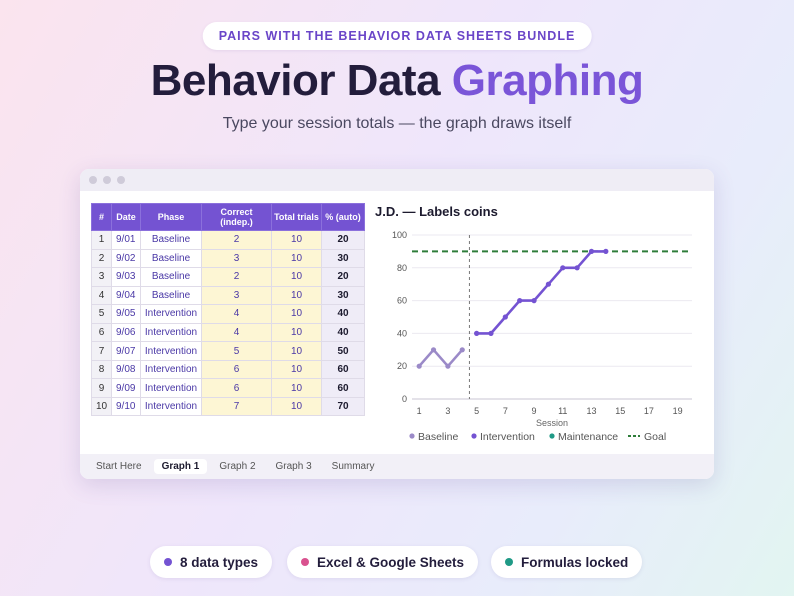 The width and height of the screenshot is (794, 596). Describe the element at coordinates (402, 366) in the screenshot. I see `y-tick-label: 20` at that location.